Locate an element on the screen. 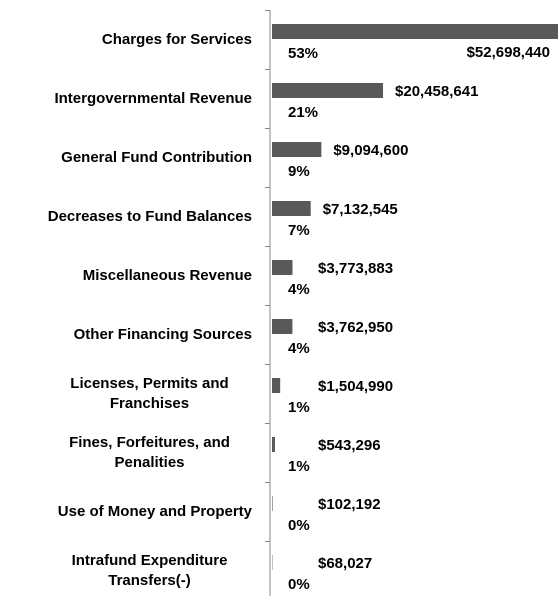 This screenshot has height=596, width=558. value-label: $9,094,600 is located at coordinates (370, 150).